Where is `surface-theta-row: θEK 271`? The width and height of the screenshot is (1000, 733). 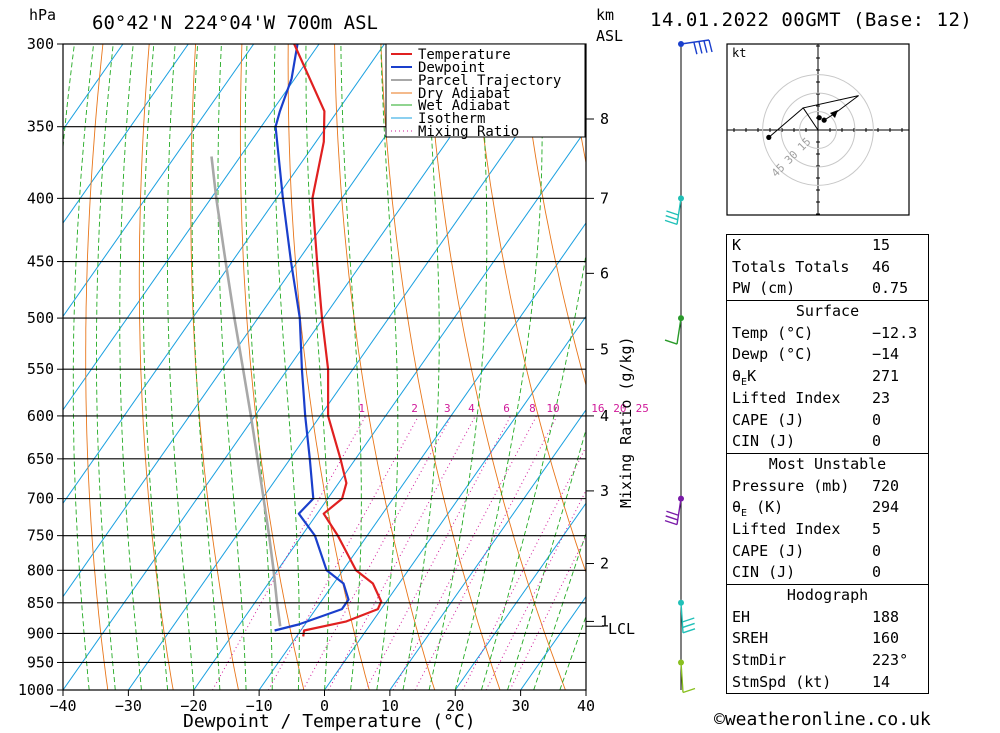 surface-theta-row: θEK 271 is located at coordinates (827, 377).